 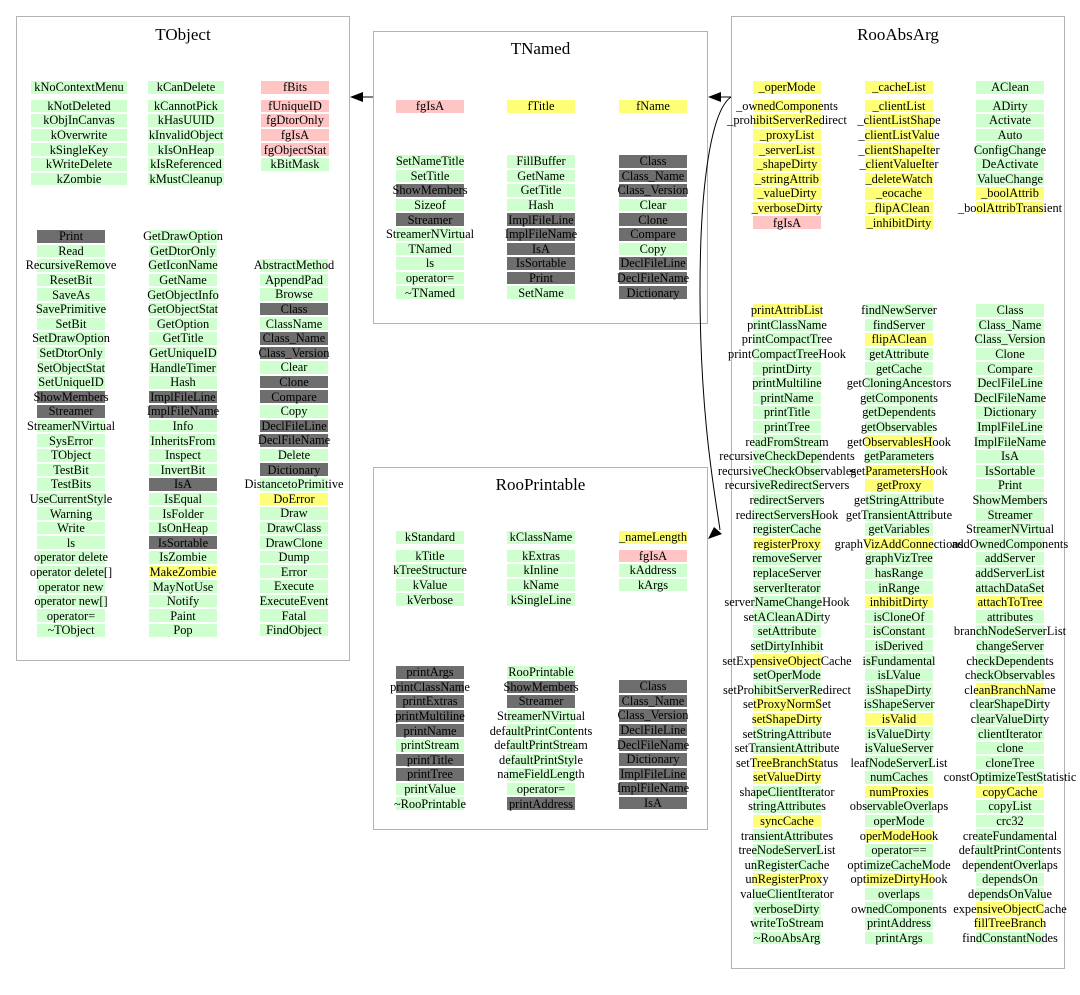 I want to click on member-label: kOverwrite, so click(x=79, y=135).